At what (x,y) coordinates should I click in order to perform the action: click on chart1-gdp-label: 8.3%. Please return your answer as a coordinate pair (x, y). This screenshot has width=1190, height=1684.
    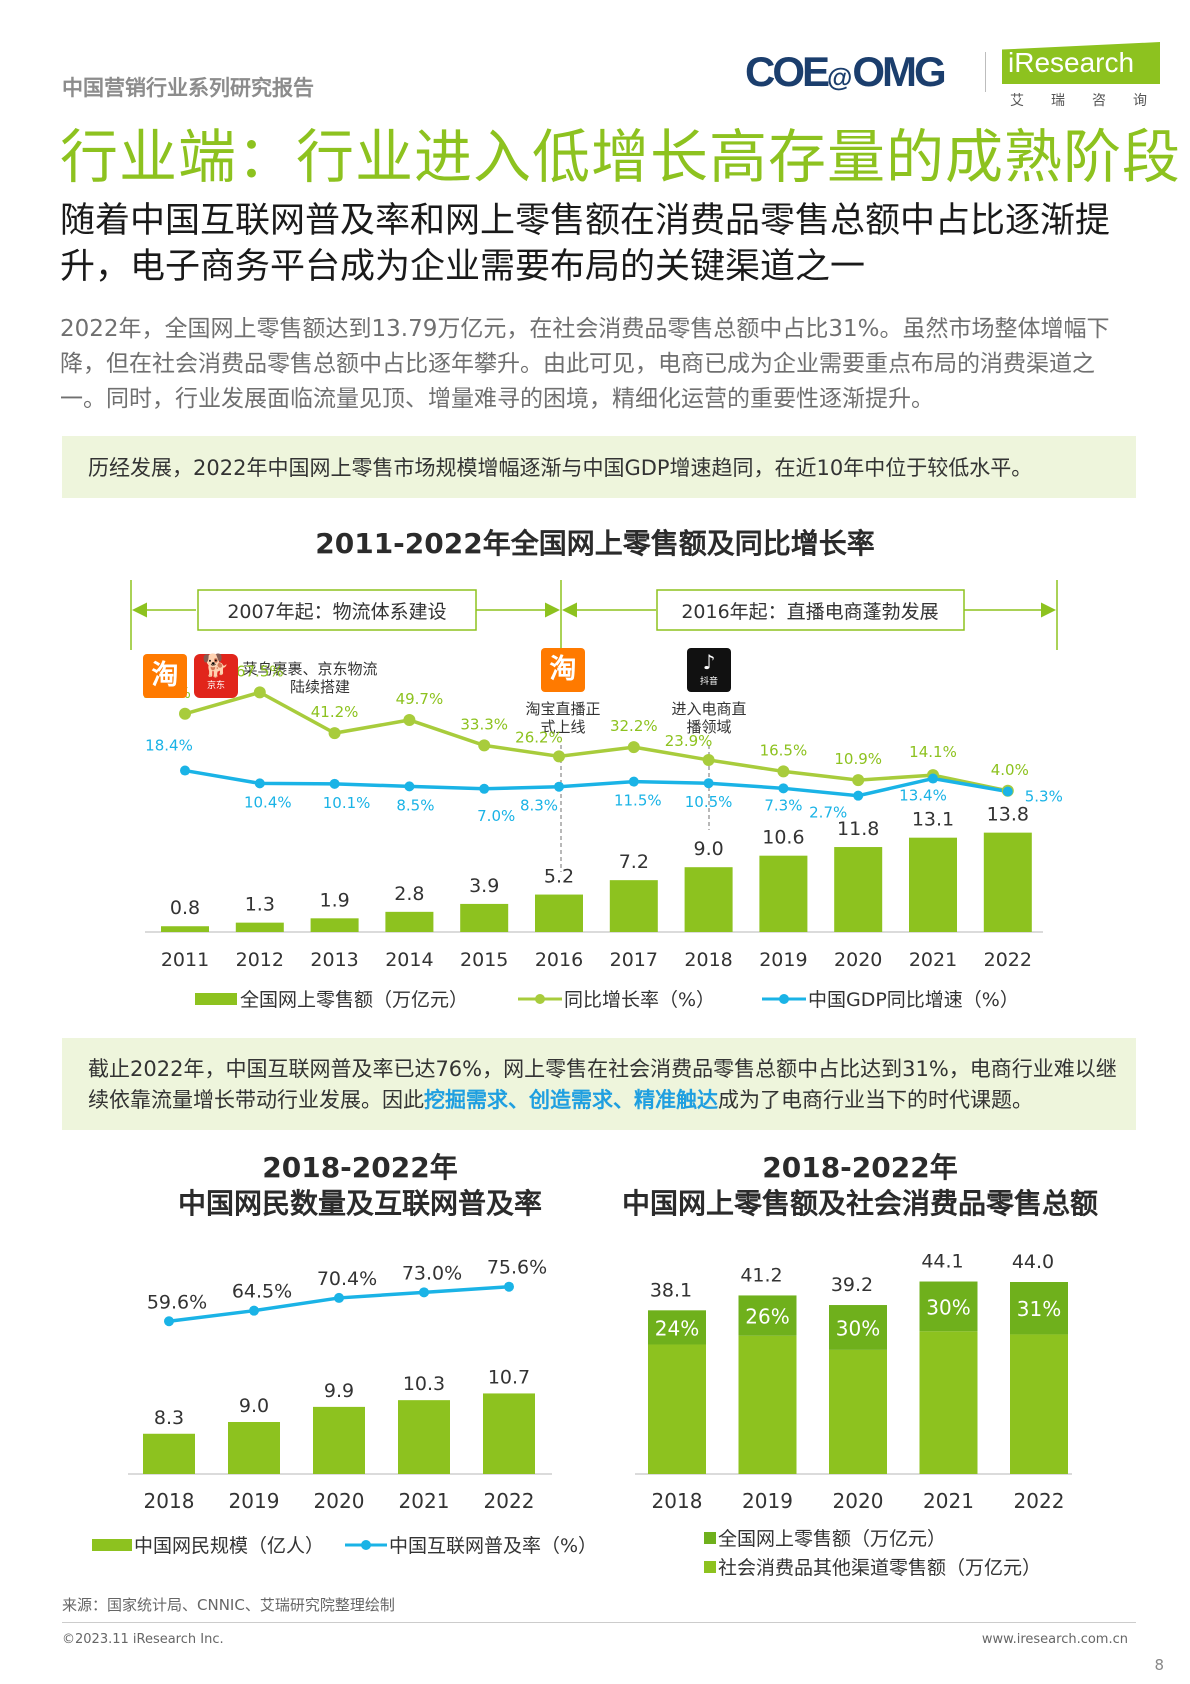
    Looking at the image, I should click on (539, 806).